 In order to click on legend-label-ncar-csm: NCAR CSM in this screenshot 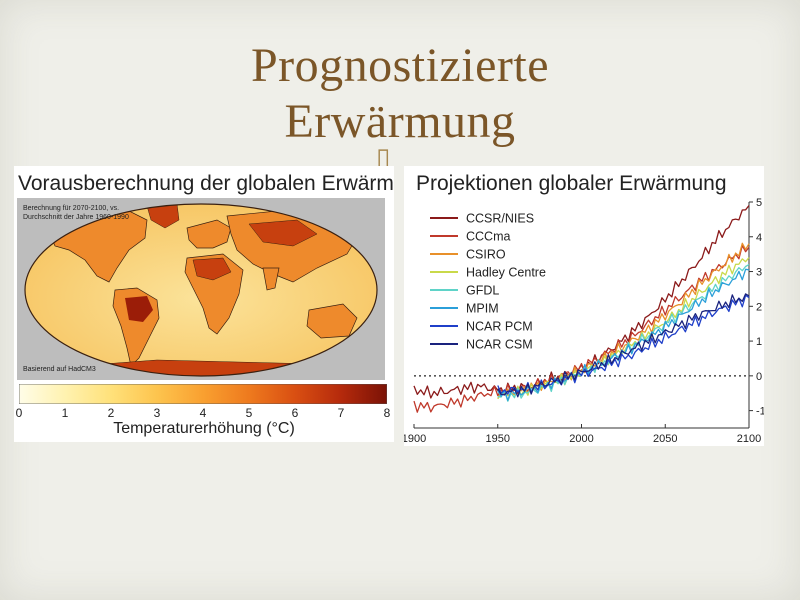, I will do `click(499, 345)`.